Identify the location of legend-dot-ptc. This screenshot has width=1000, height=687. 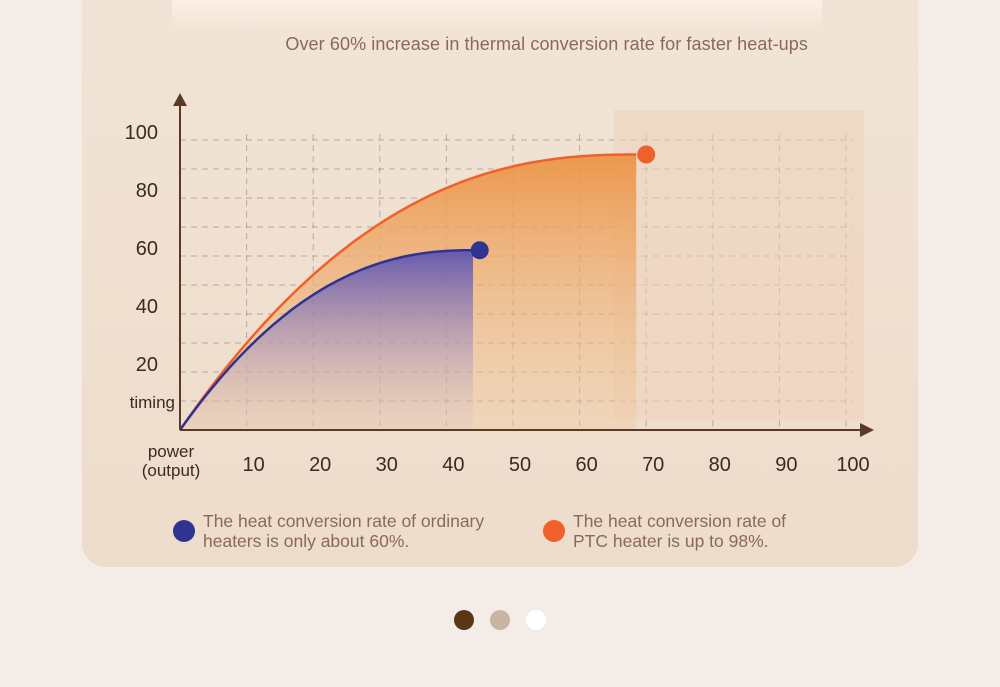
(554, 531).